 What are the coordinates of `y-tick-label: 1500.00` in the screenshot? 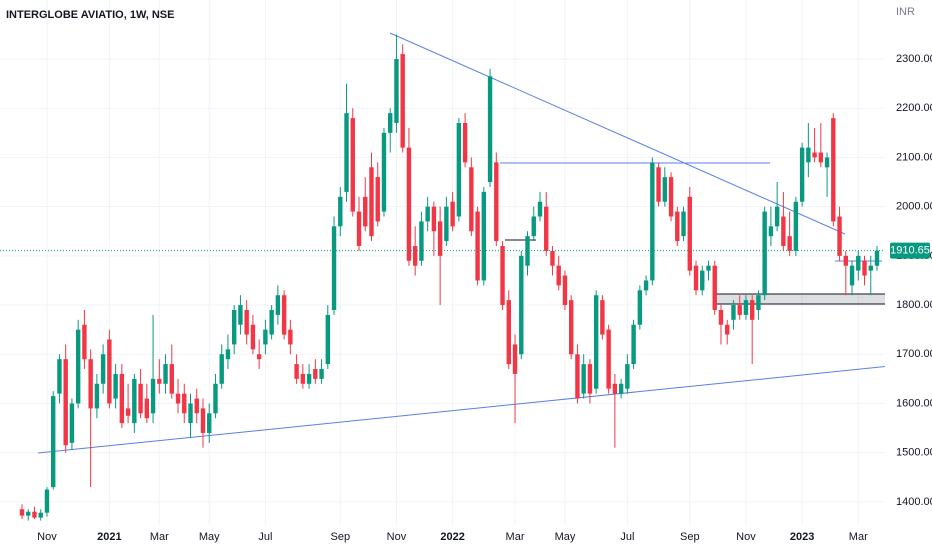 It's located at (914, 453).